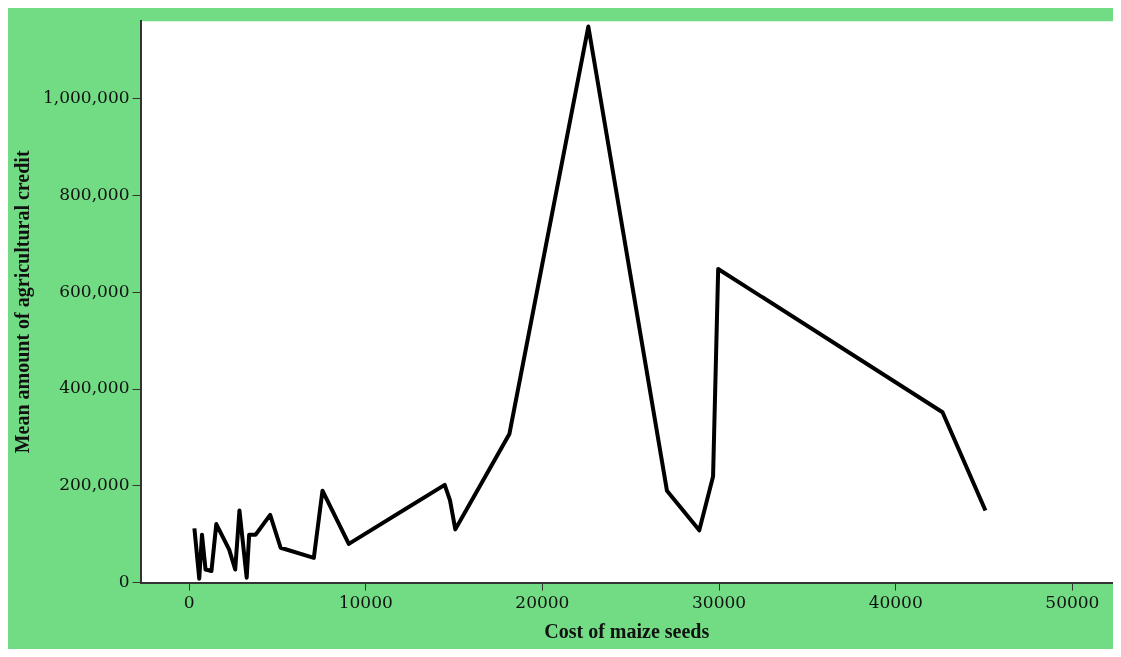  What do you see at coordinates (365, 602) in the screenshot?
I see `x-tick-label: 10000` at bounding box center [365, 602].